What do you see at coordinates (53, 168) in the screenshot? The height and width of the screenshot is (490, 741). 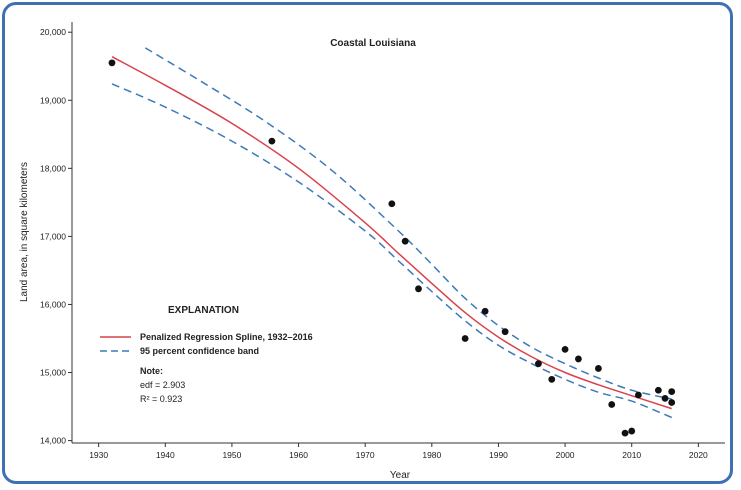 I see `y-tick-label: 18,000` at bounding box center [53, 168].